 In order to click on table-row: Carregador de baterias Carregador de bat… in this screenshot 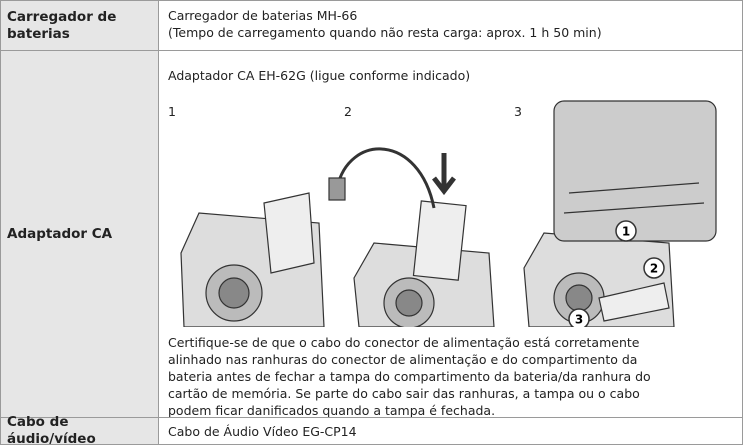, I will do `click(371, 25)`.